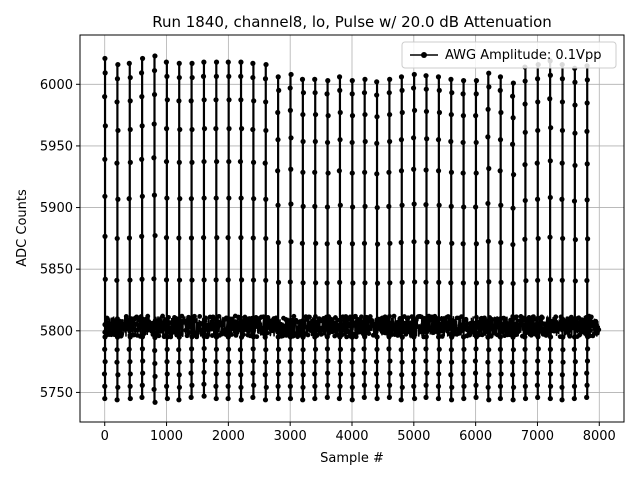 The width and height of the screenshot is (640, 480). Describe the element at coordinates (523, 55) in the screenshot. I see `legend-series-label: AWG Amplitude: 0.1Vpp` at that location.